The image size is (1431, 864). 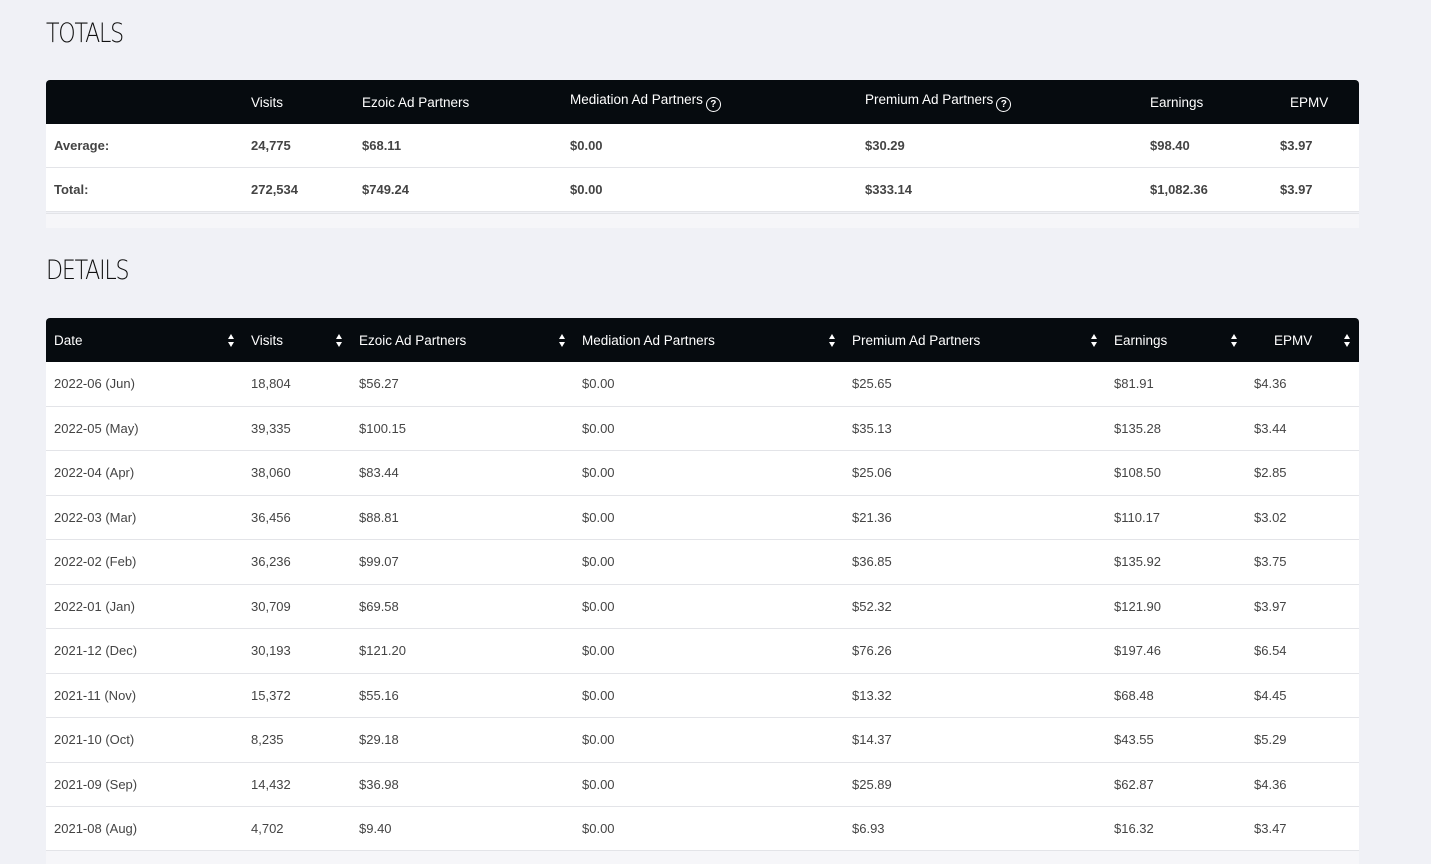 I want to click on details-header-visits: Visits, so click(x=297, y=340).